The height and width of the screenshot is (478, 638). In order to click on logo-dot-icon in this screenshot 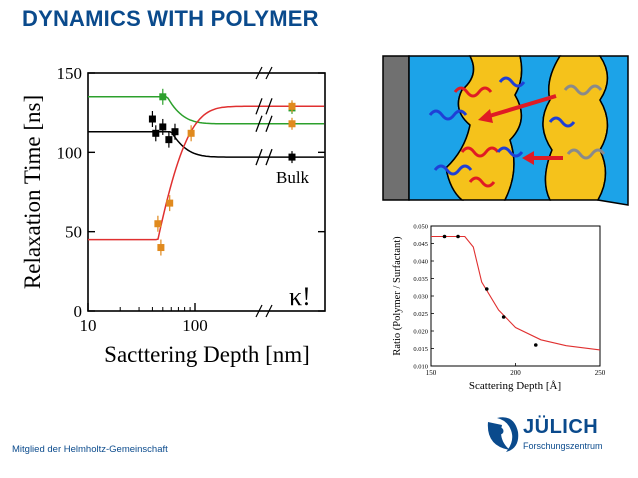, I will do `click(500, 431)`.